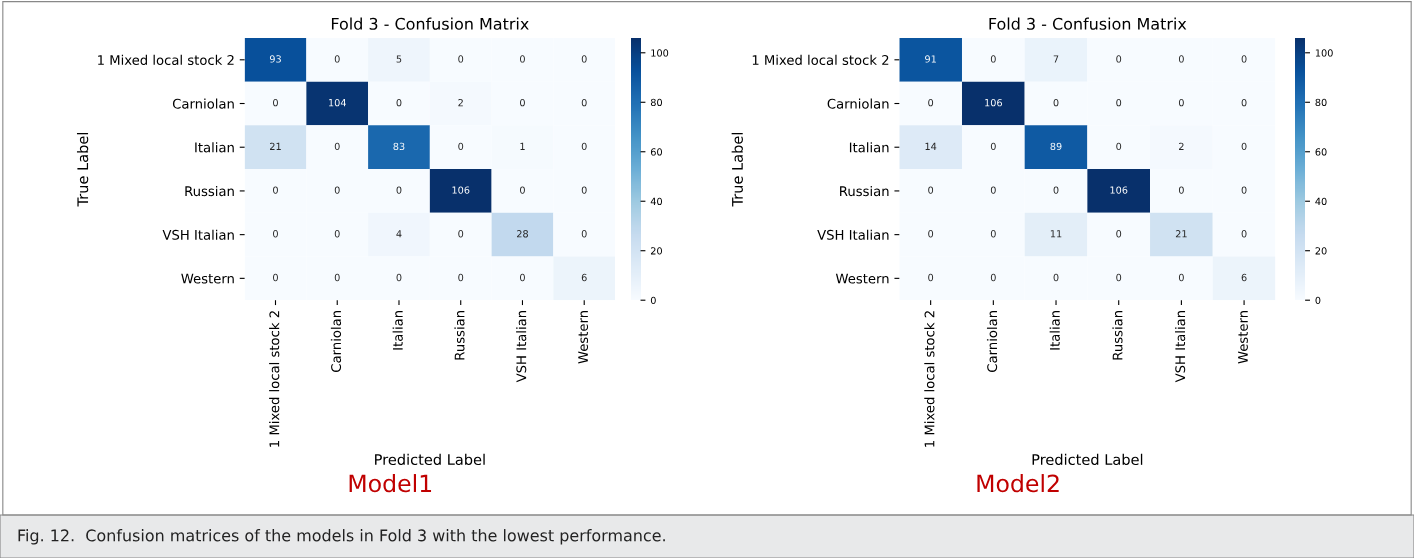  Describe the element at coordinates (341, 537) in the screenshot. I see `caption: Fig. 12. Confusion matrices of the models in Fold 3 with the lowest performance.` at that location.